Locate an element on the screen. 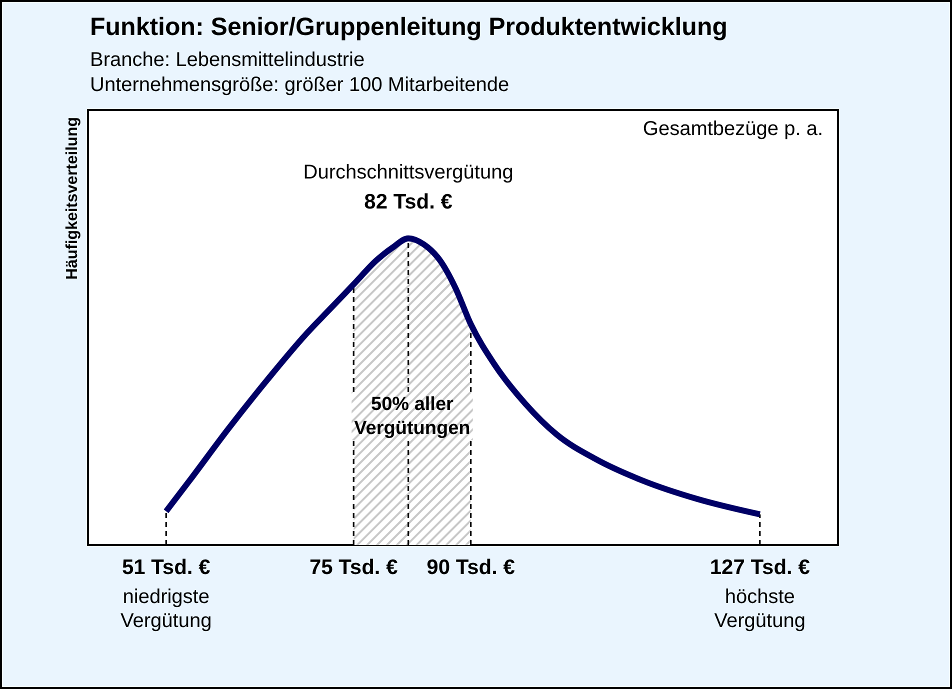 Image resolution: width=952 pixels, height=689 pixels. x-tick-label: 75 Tsd. € is located at coordinates (353, 567).